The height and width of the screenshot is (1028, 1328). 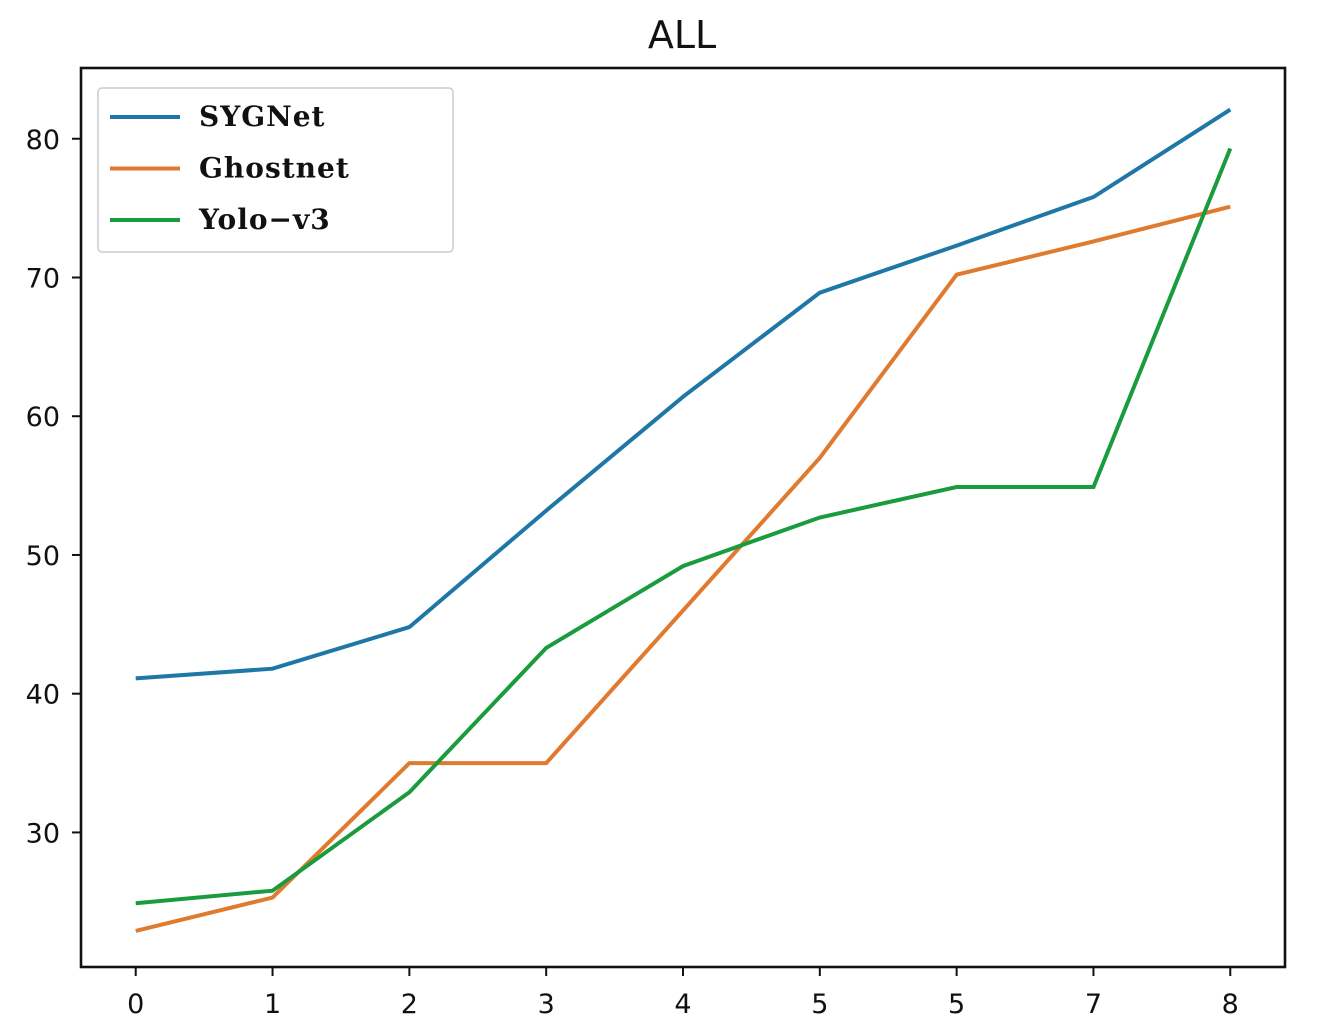 I want to click on legend-label: Ghostnet, so click(x=274, y=168).